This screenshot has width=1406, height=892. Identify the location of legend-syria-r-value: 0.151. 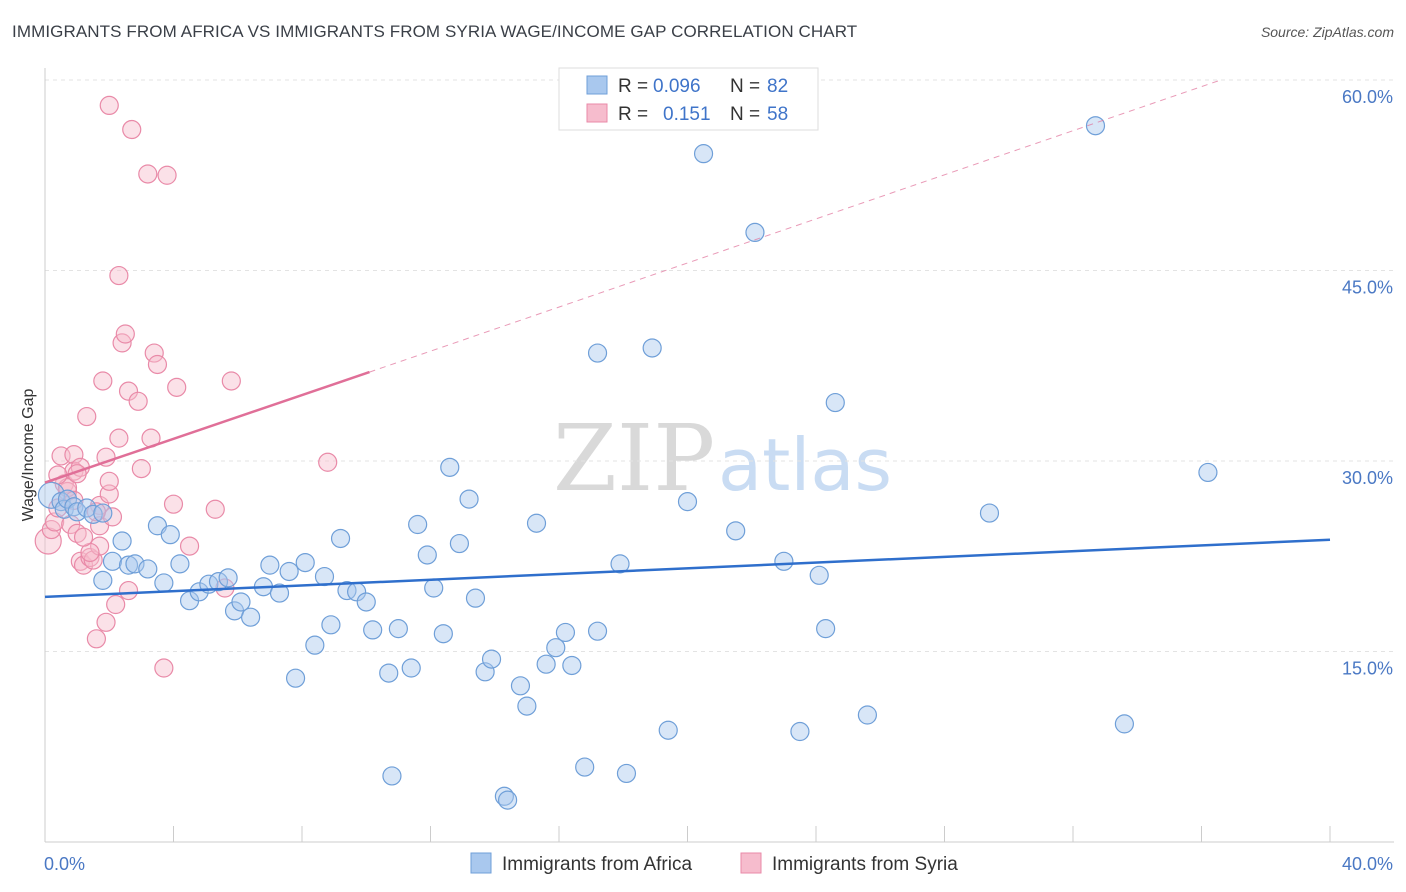
(687, 114).